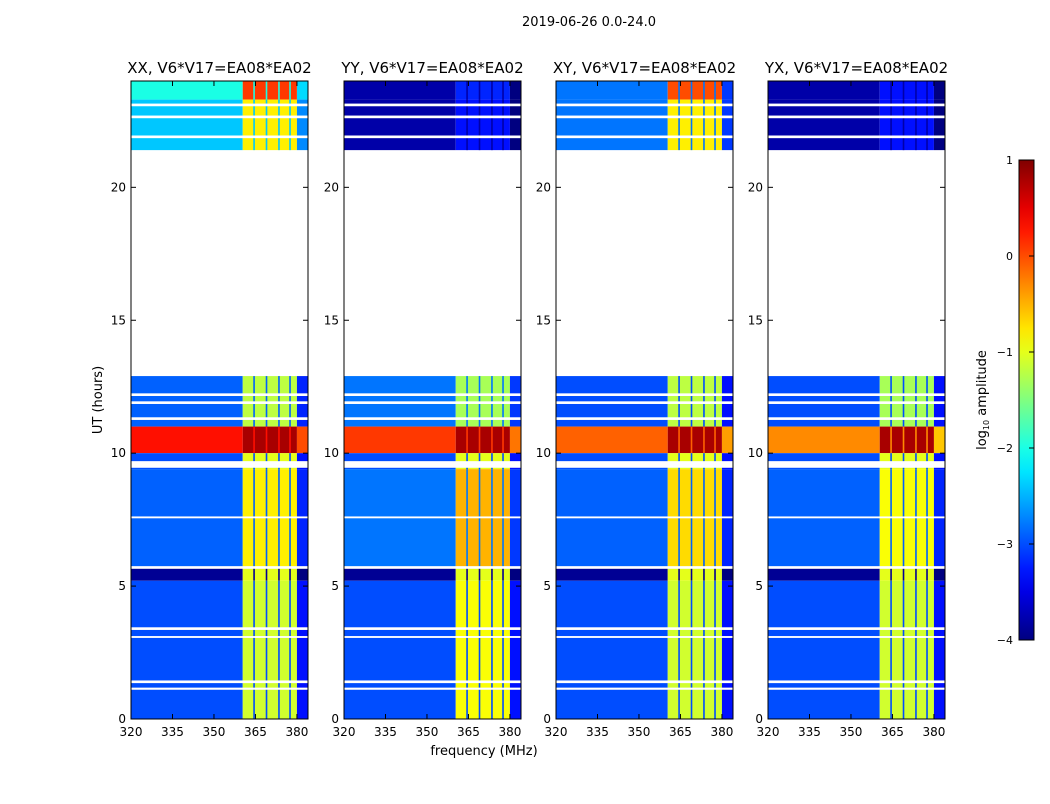 Image resolution: width=1050 pixels, height=804 pixels. I want to click on y-axis-label: UT (hours), so click(98, 400).